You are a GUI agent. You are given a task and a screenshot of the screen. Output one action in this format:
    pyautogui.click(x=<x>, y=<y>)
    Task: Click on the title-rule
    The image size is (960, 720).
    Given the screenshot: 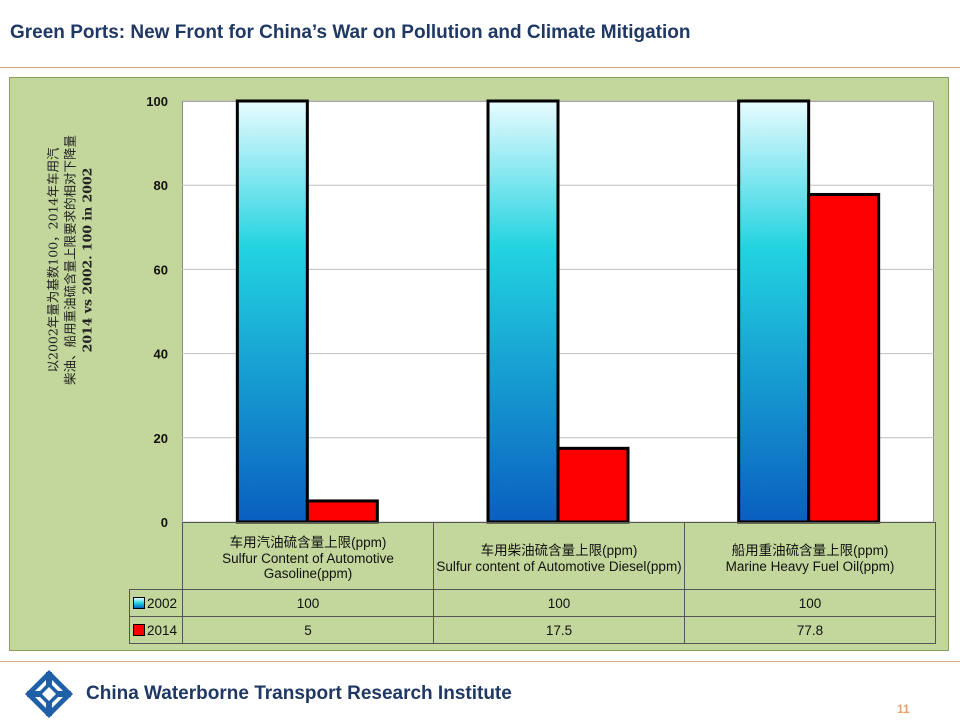 What is the action you would take?
    pyautogui.click(x=480, y=67)
    